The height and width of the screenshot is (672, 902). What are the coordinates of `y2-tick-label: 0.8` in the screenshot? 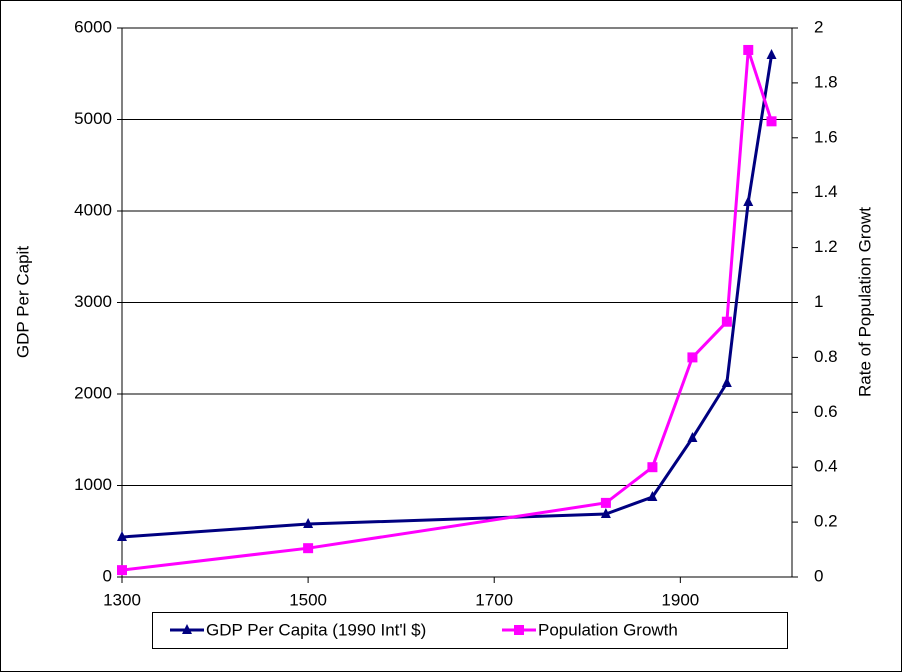 It's located at (826, 356).